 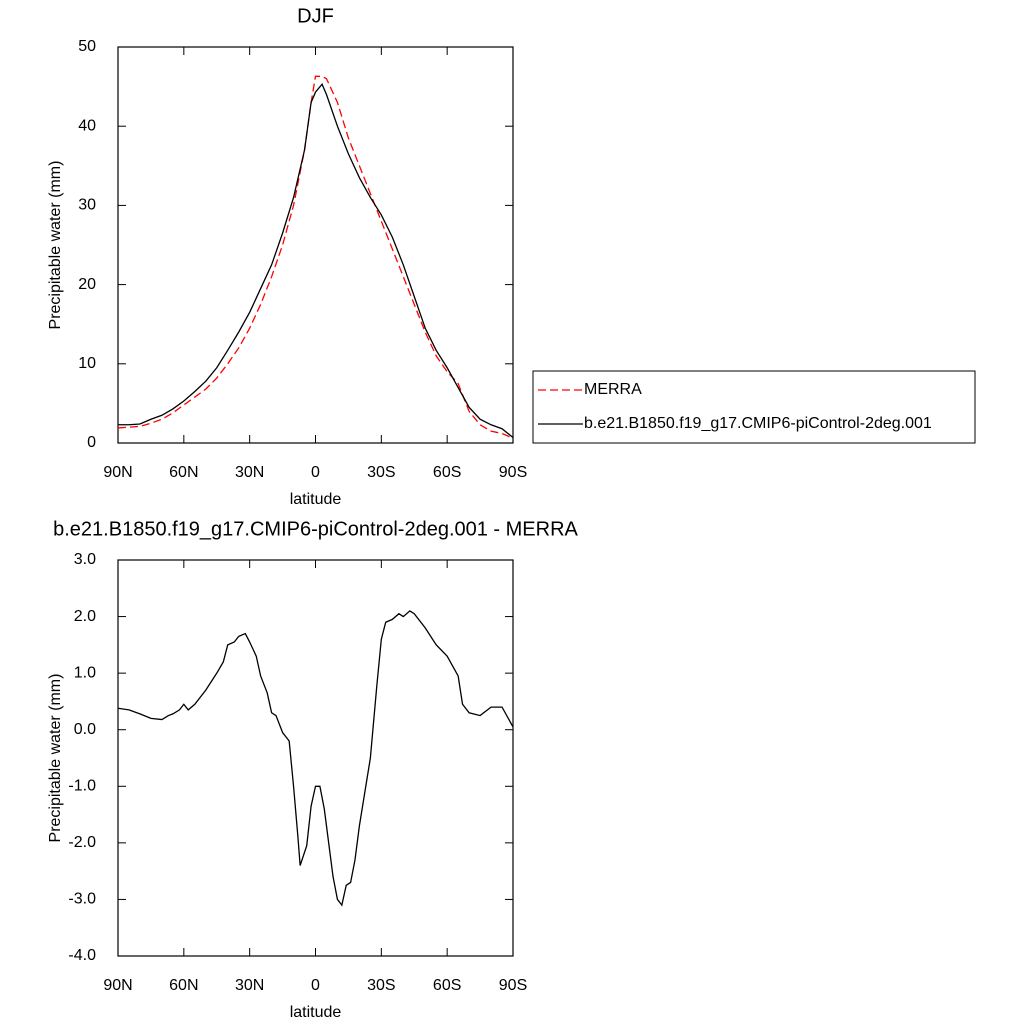 What do you see at coordinates (82, 786) in the screenshot?
I see `y-tick-label: -1.0` at bounding box center [82, 786].